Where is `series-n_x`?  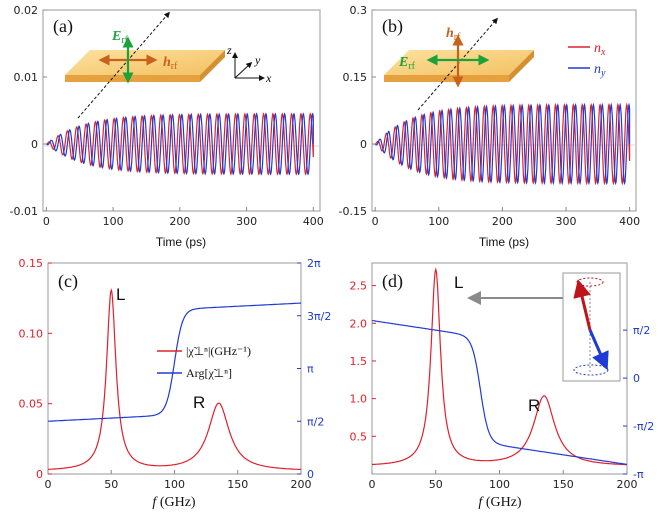
series-n_x is located at coordinates (180, 144).